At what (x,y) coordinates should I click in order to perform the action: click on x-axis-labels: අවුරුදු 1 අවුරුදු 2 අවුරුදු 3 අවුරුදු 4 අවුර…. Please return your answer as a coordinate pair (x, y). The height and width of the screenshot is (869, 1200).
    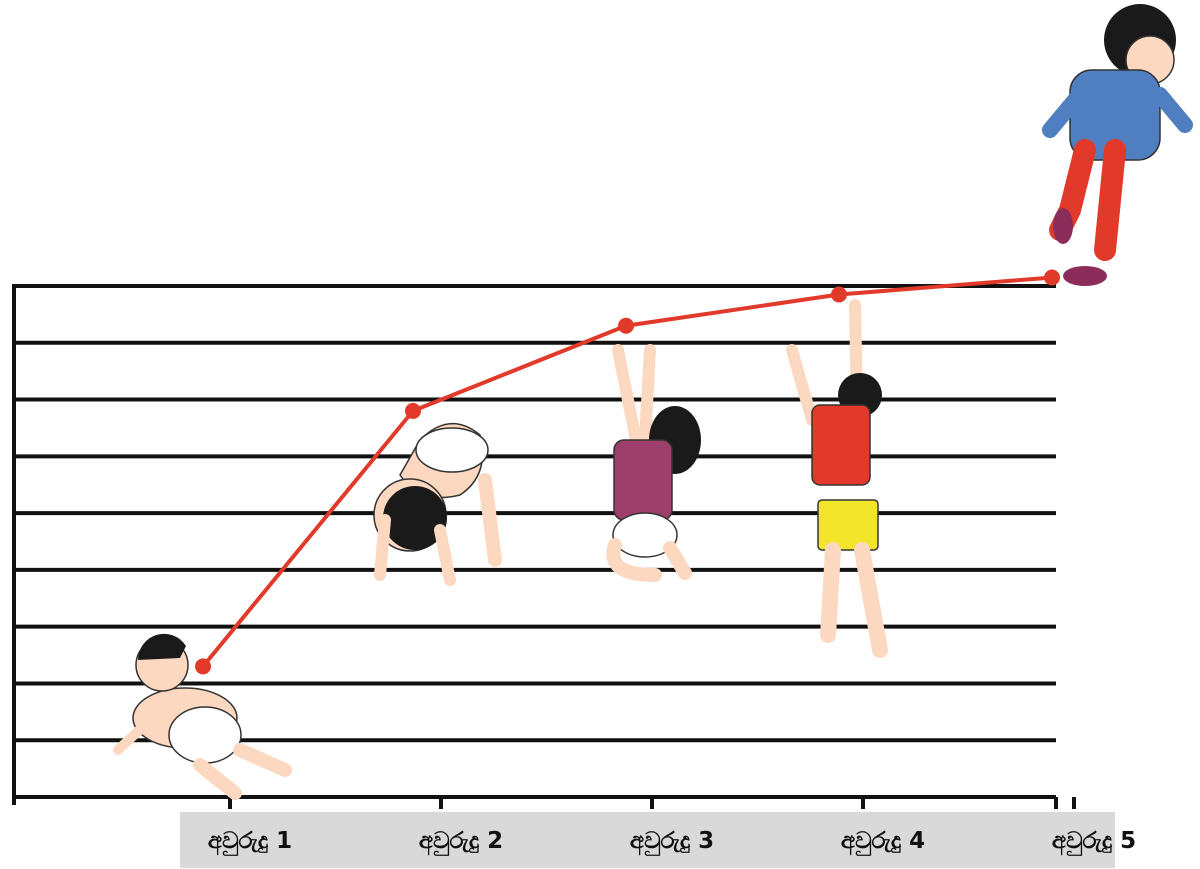
    Looking at the image, I should click on (672, 842).